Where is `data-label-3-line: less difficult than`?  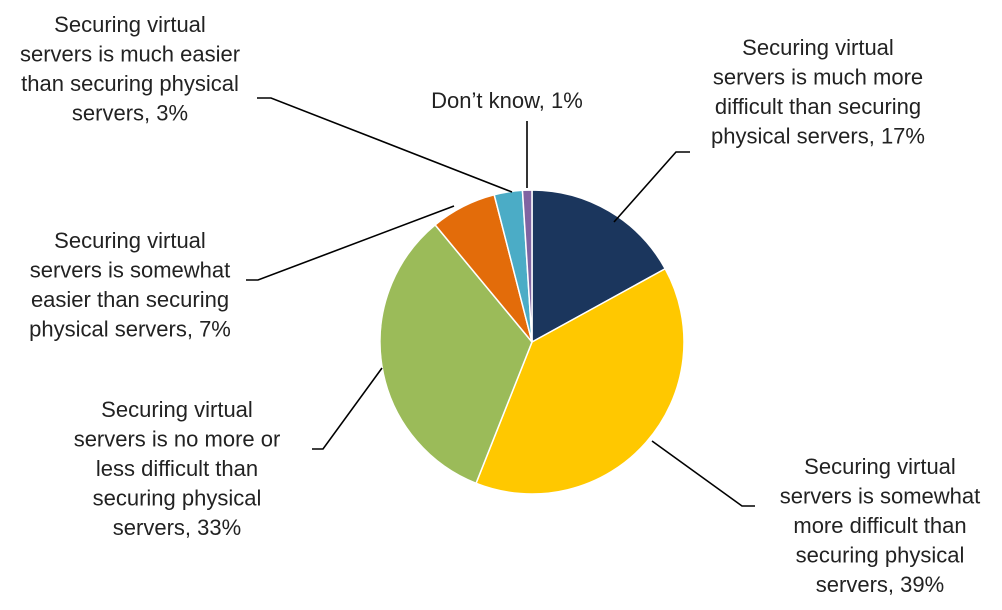 data-label-3-line: less difficult than is located at coordinates (177, 468).